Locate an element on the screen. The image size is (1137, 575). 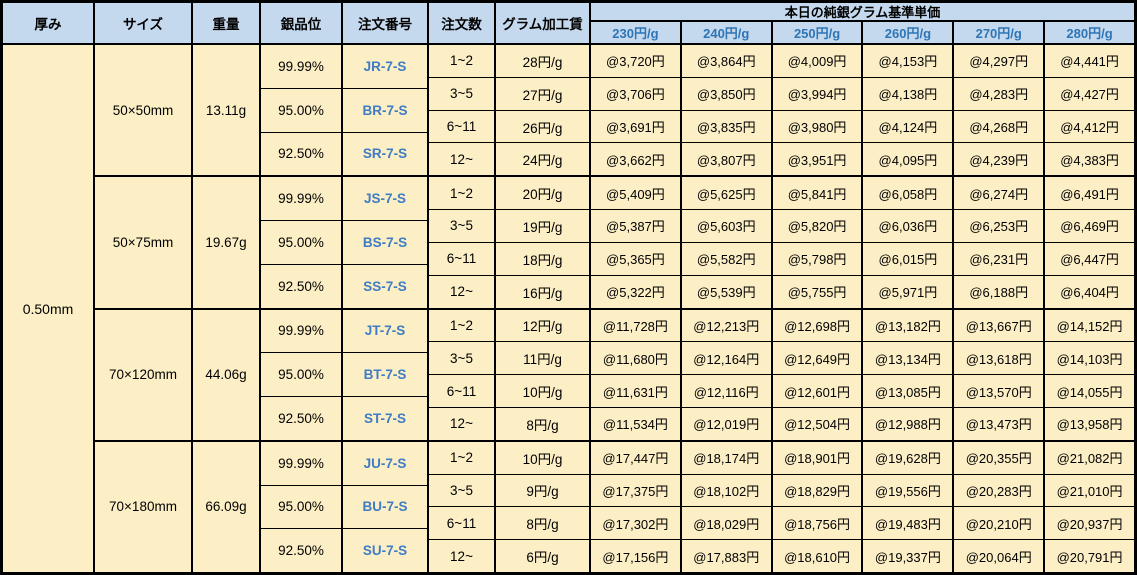
unit-price-value: @4,239円 is located at coordinates (1000, 159).